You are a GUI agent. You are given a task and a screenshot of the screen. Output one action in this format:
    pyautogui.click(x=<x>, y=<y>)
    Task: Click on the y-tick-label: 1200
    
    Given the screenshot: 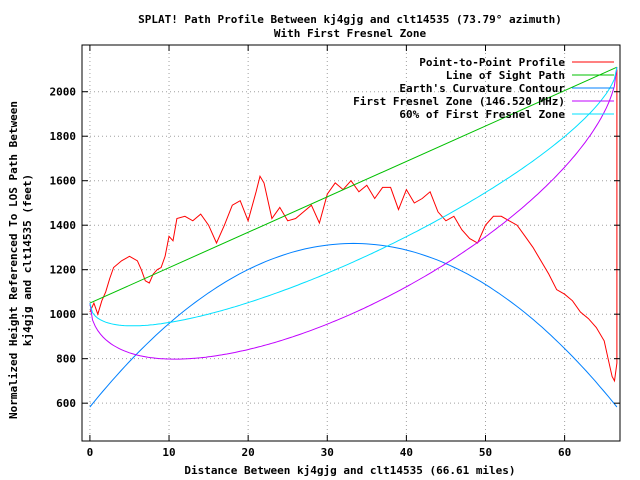 What is the action you would take?
    pyautogui.click(x=63, y=270)
    